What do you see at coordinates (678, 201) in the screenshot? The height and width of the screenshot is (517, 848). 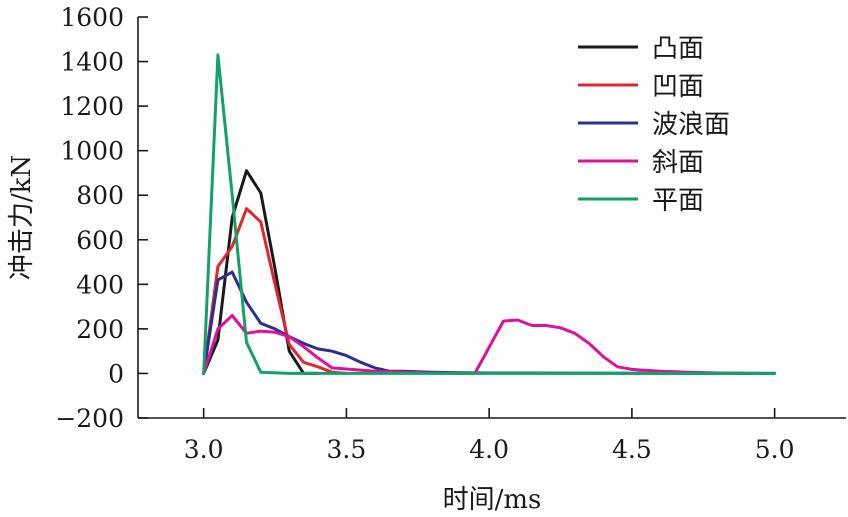 I see `legend-label: 平面` at bounding box center [678, 201].